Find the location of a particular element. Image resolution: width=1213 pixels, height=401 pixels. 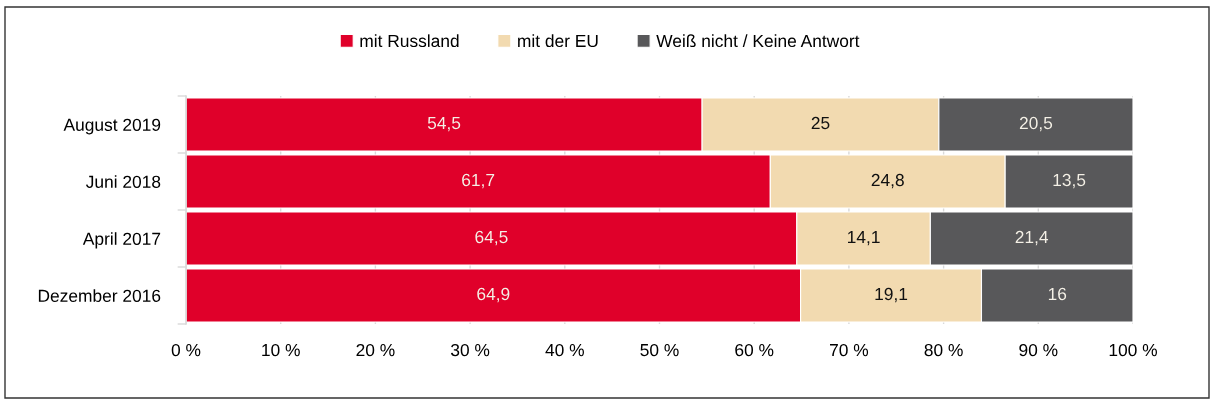

legend-label: mit der EU is located at coordinates (558, 41).